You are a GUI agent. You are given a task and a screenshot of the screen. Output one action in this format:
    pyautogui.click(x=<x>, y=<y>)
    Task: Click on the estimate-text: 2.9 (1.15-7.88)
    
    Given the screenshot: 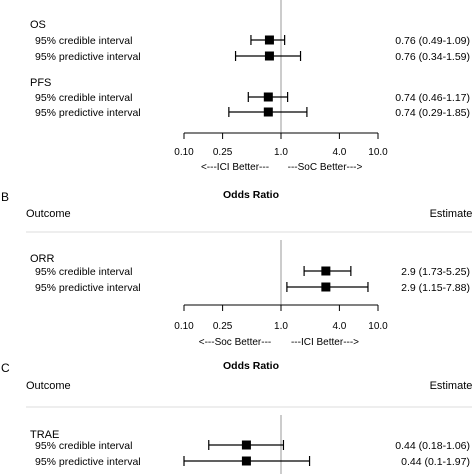 What is the action you would take?
    pyautogui.click(x=435, y=288)
    